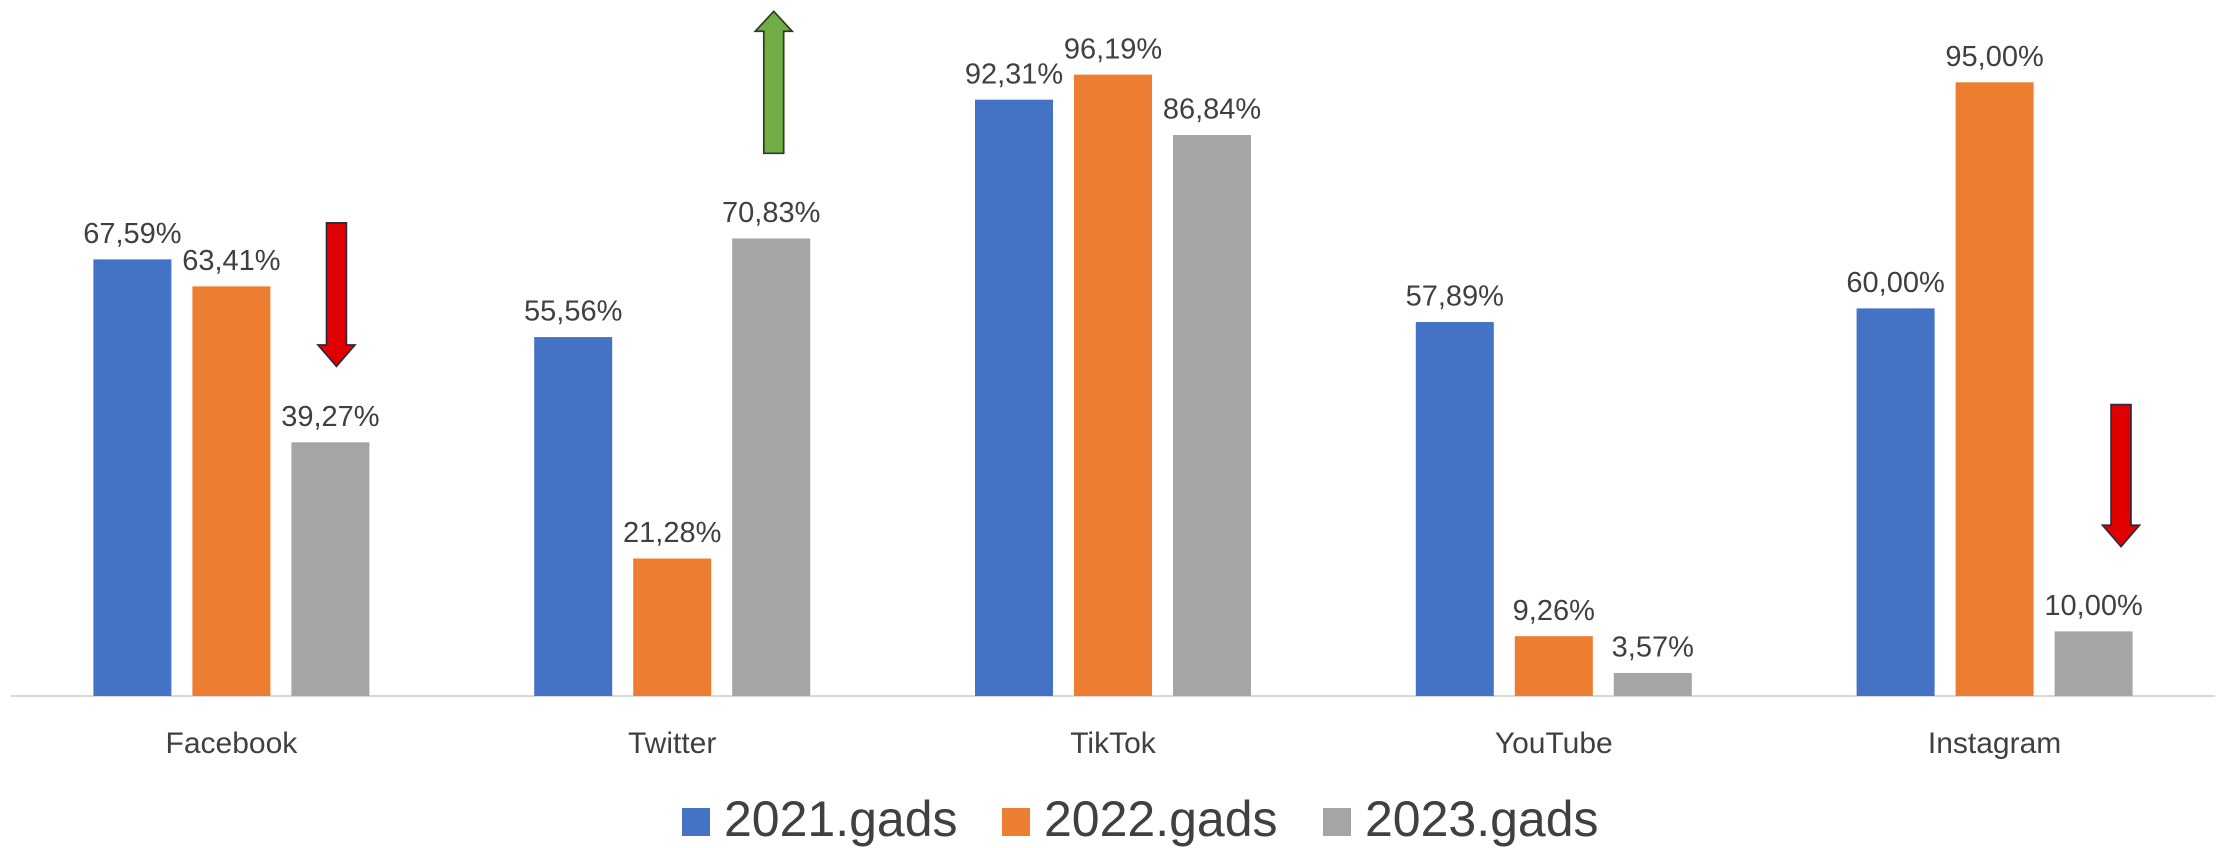 This screenshot has width=2226, height=848. What do you see at coordinates (1895, 283) in the screenshot?
I see `value-label: 60,00%` at bounding box center [1895, 283].